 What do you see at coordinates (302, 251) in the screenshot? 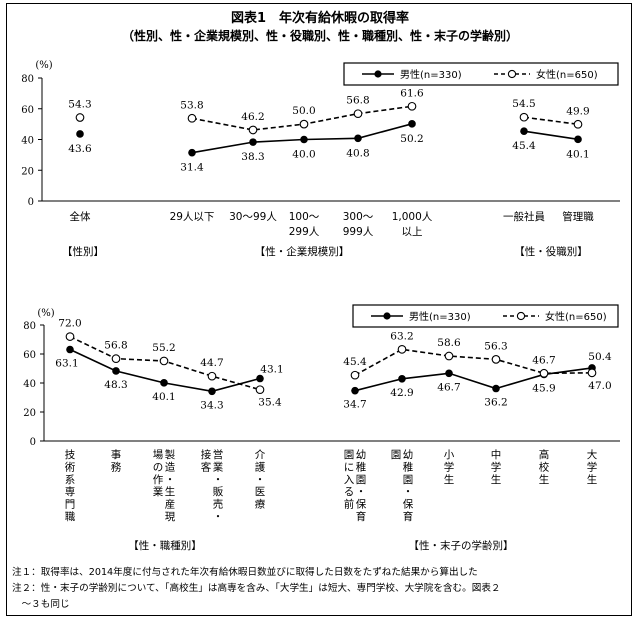
I see `top-group-1-group-label: 【性・企業規模別】` at bounding box center [302, 251].